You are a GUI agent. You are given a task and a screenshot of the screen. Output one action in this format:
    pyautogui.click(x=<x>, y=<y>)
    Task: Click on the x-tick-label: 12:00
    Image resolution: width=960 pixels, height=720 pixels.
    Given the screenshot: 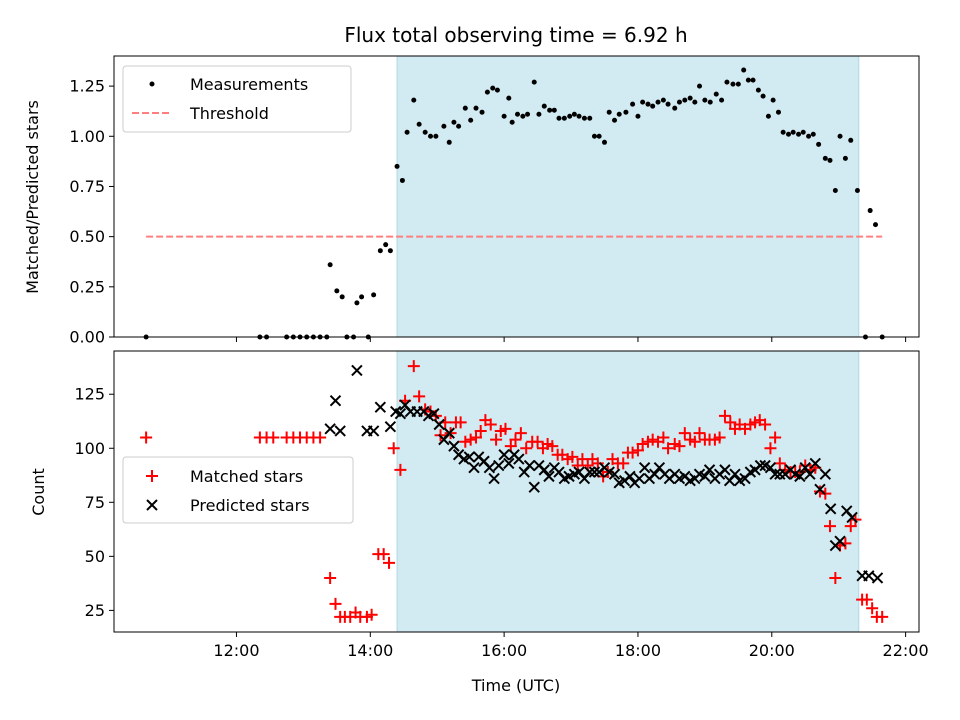 What is the action you would take?
    pyautogui.click(x=236, y=650)
    